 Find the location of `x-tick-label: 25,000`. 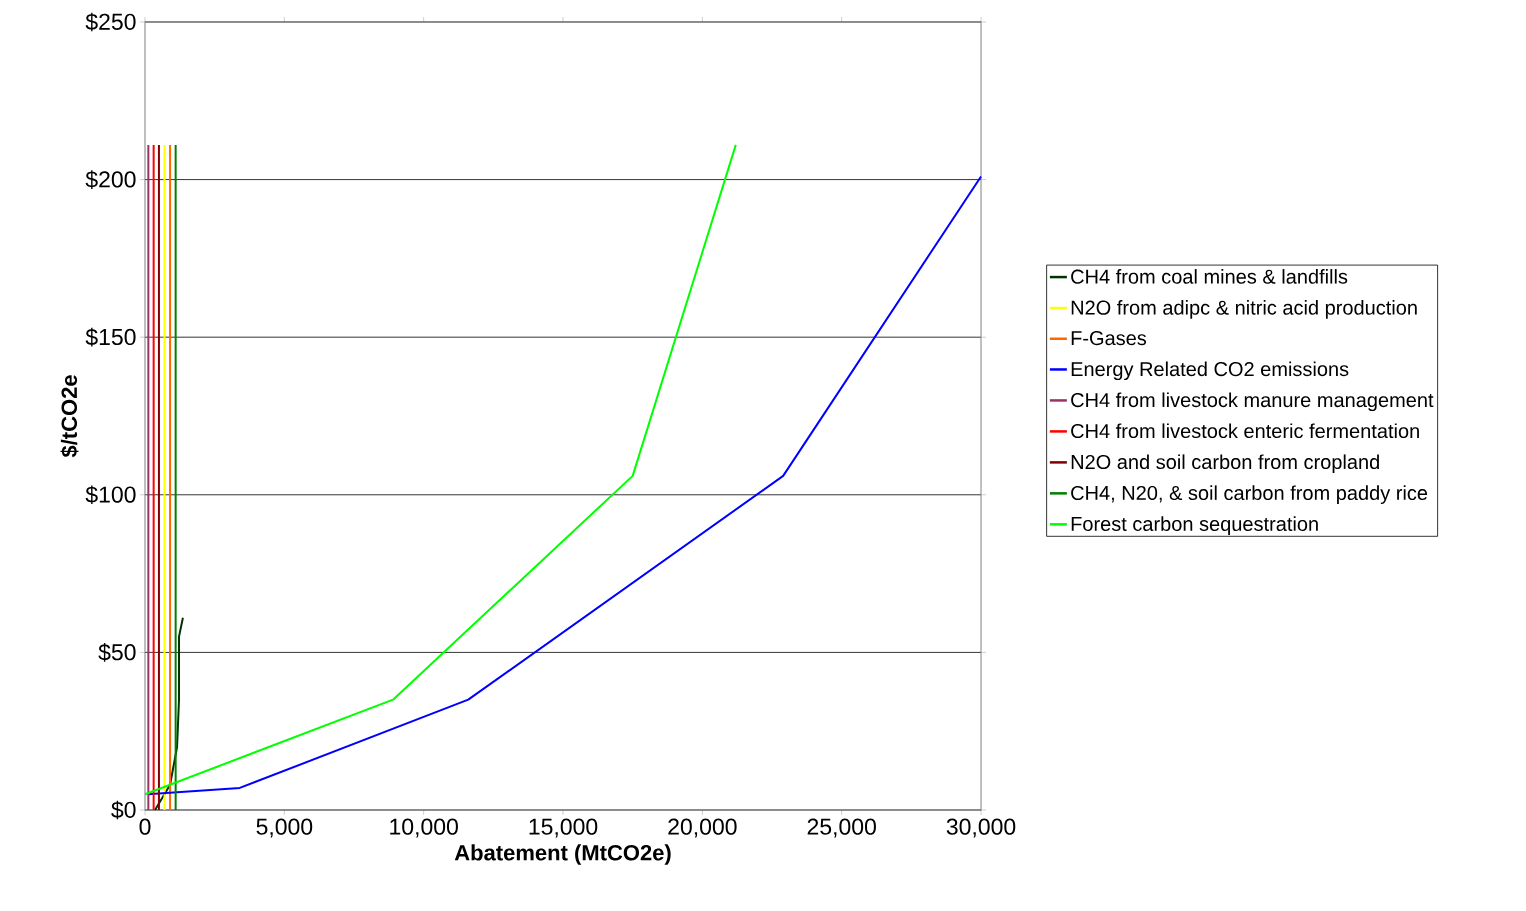

x-tick-label: 25,000 is located at coordinates (841, 828).